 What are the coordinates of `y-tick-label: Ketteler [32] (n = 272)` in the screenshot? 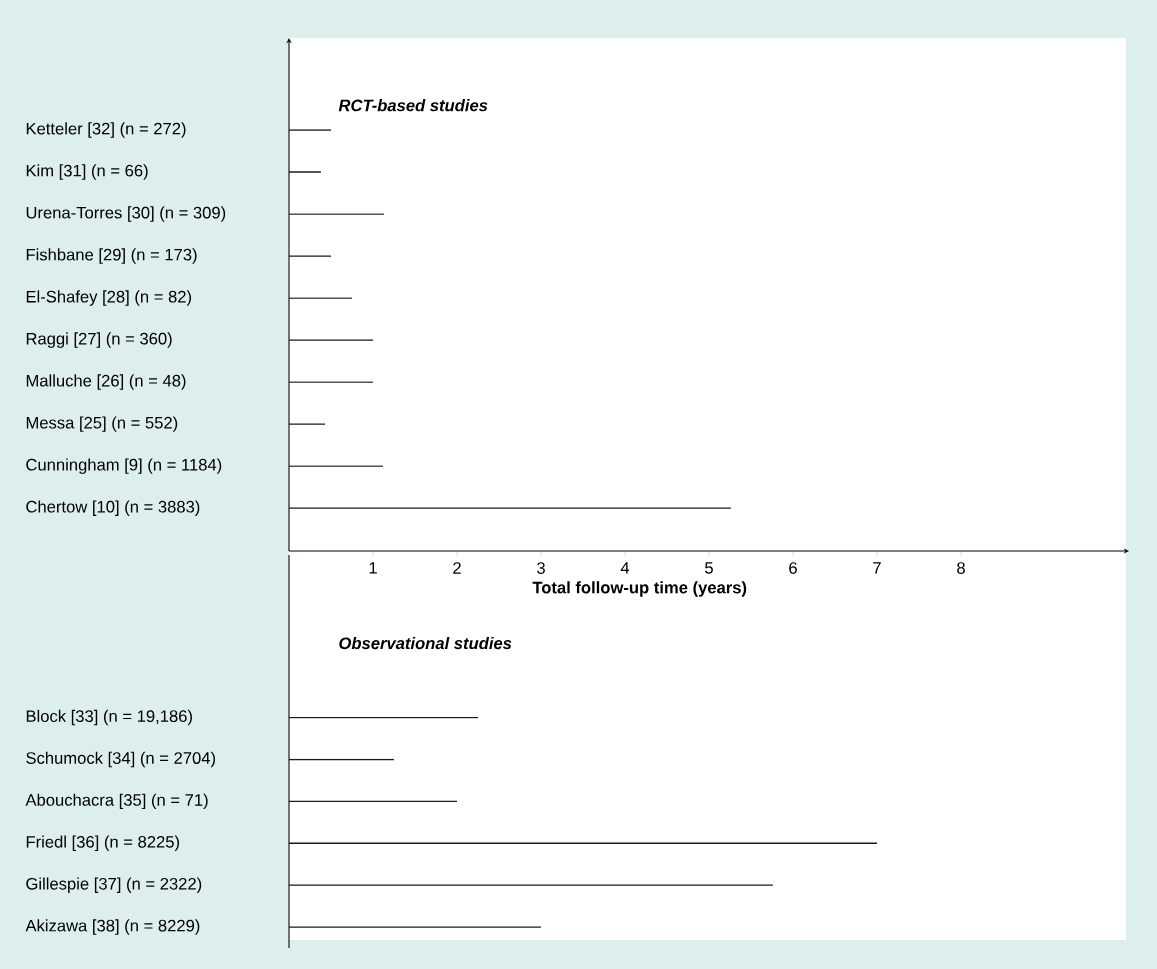 It's located at (106, 130).